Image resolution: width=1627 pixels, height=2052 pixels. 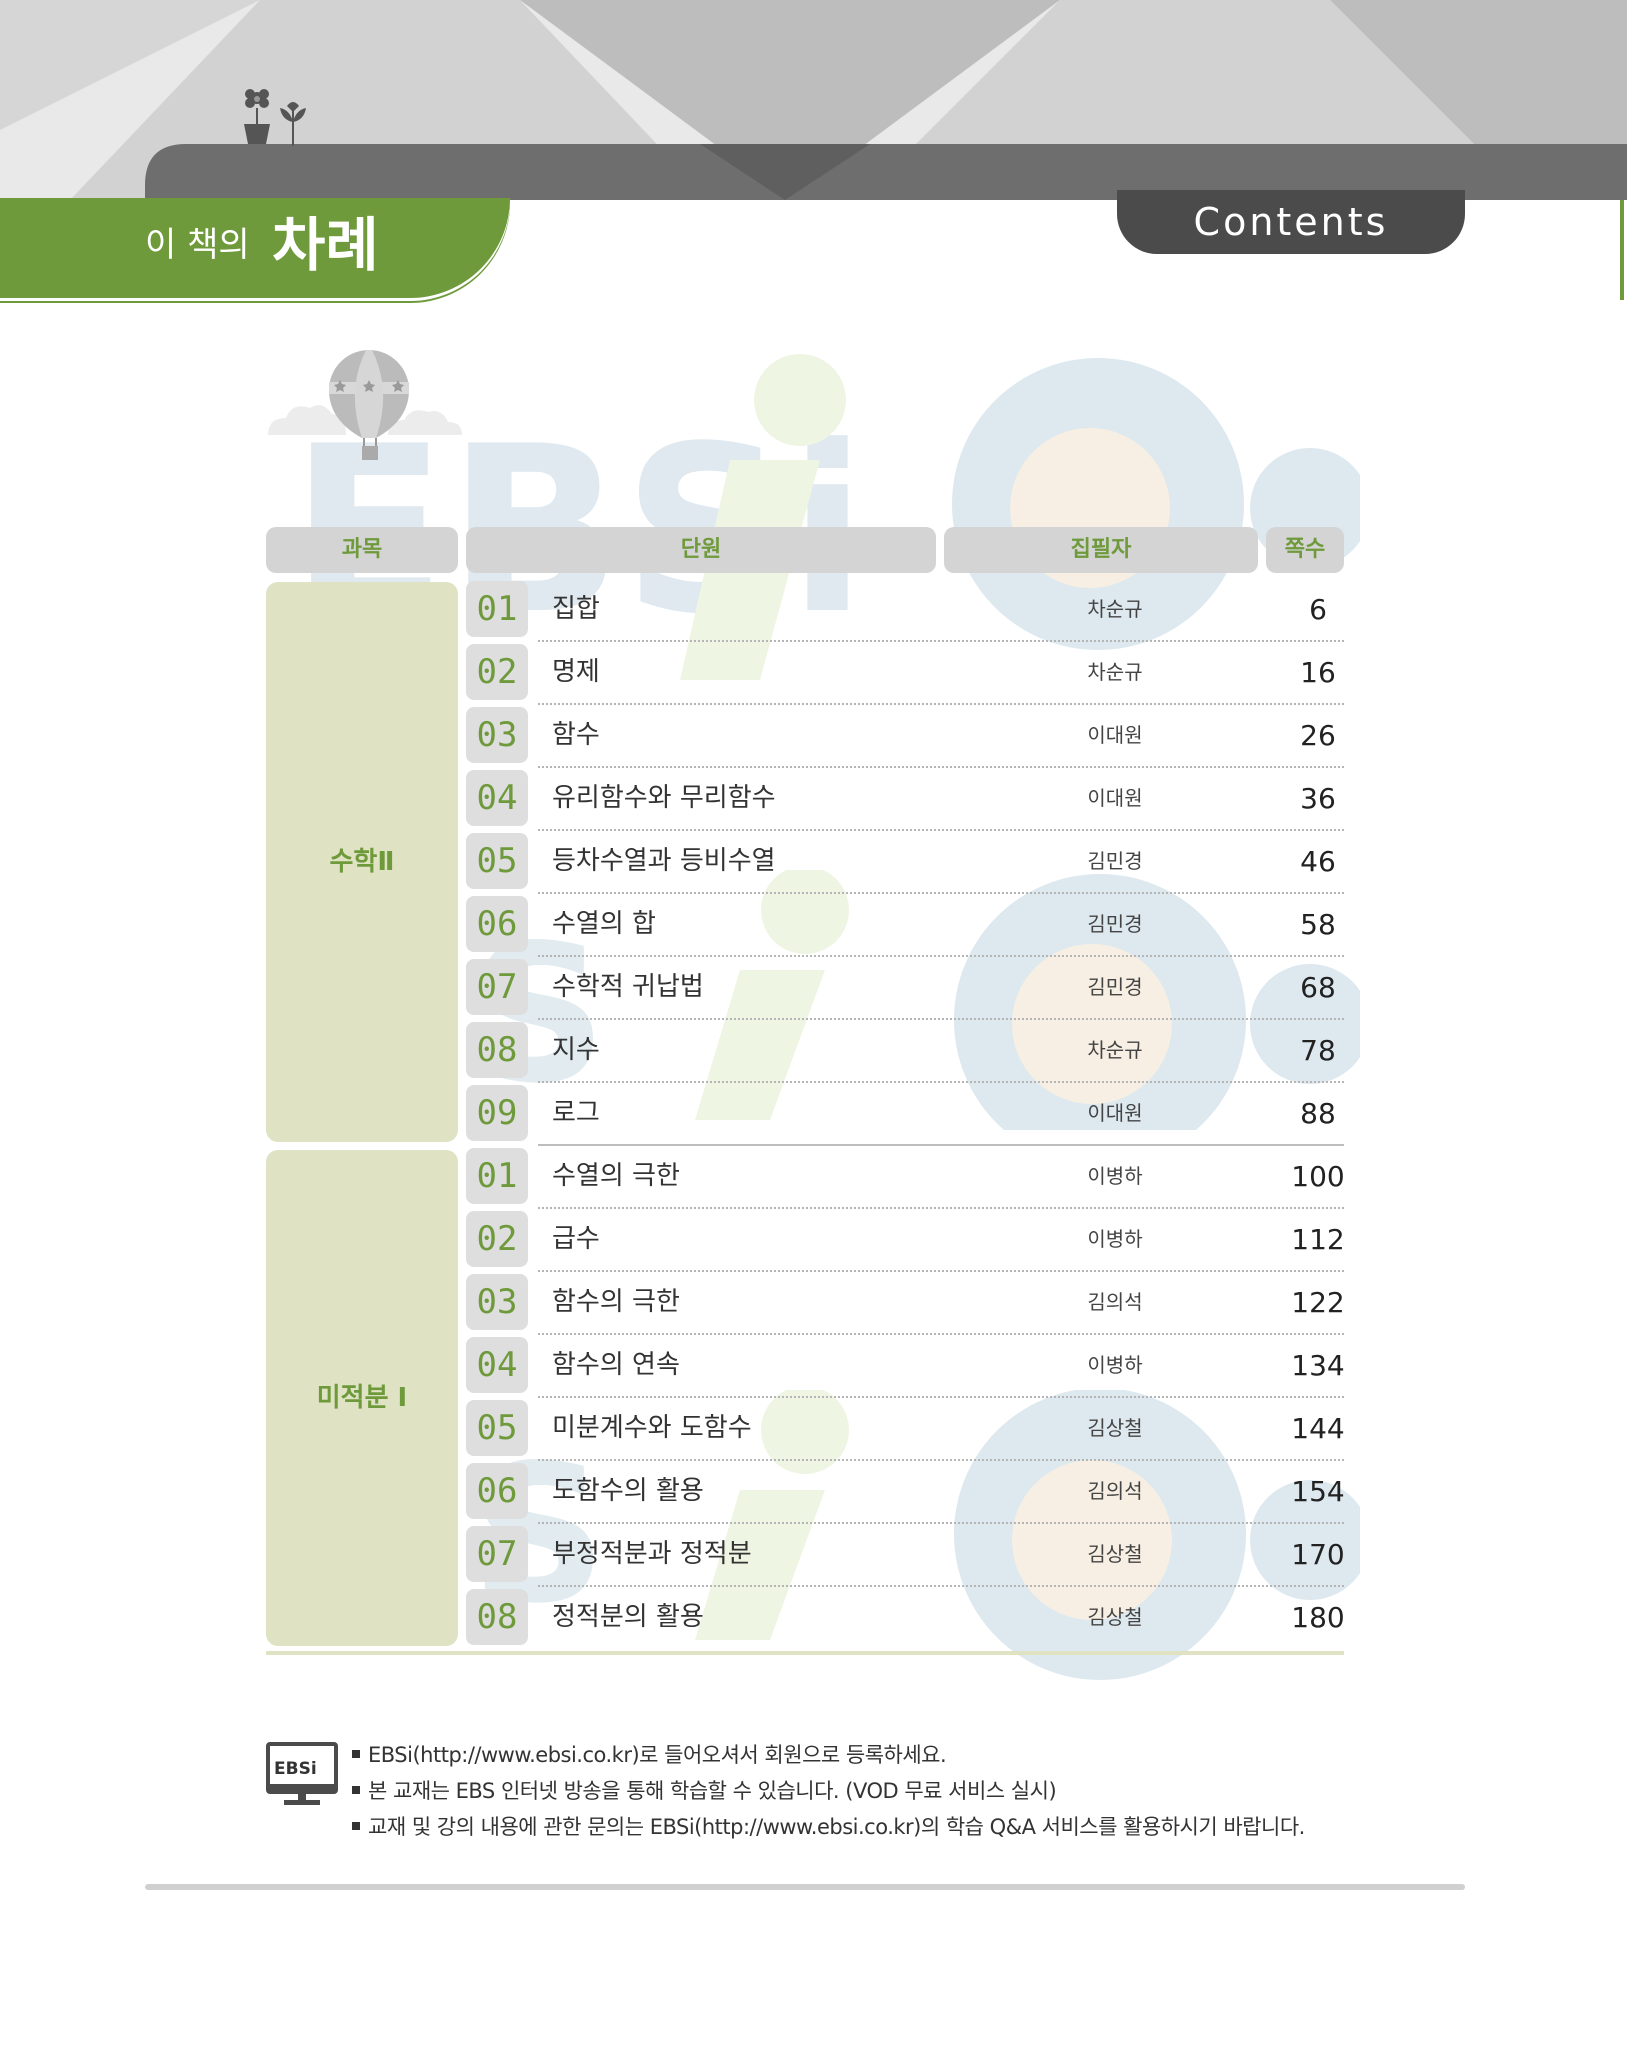 I want to click on unit-number: 09, so click(x=497, y=1113).